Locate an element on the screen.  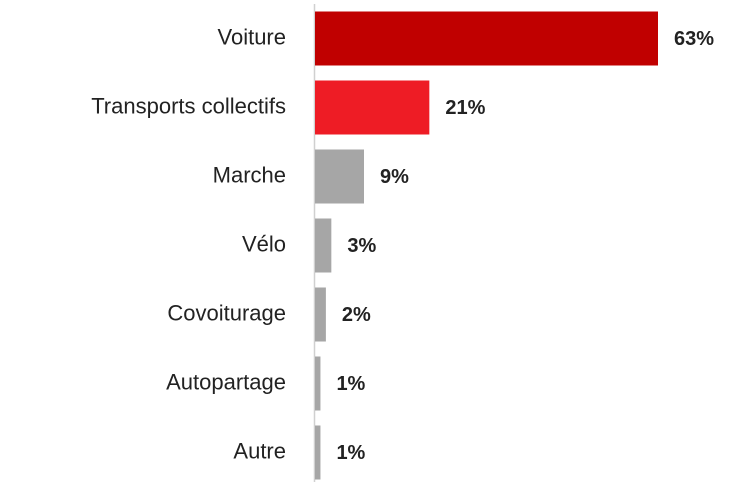
data-label: 9% is located at coordinates (394, 177).